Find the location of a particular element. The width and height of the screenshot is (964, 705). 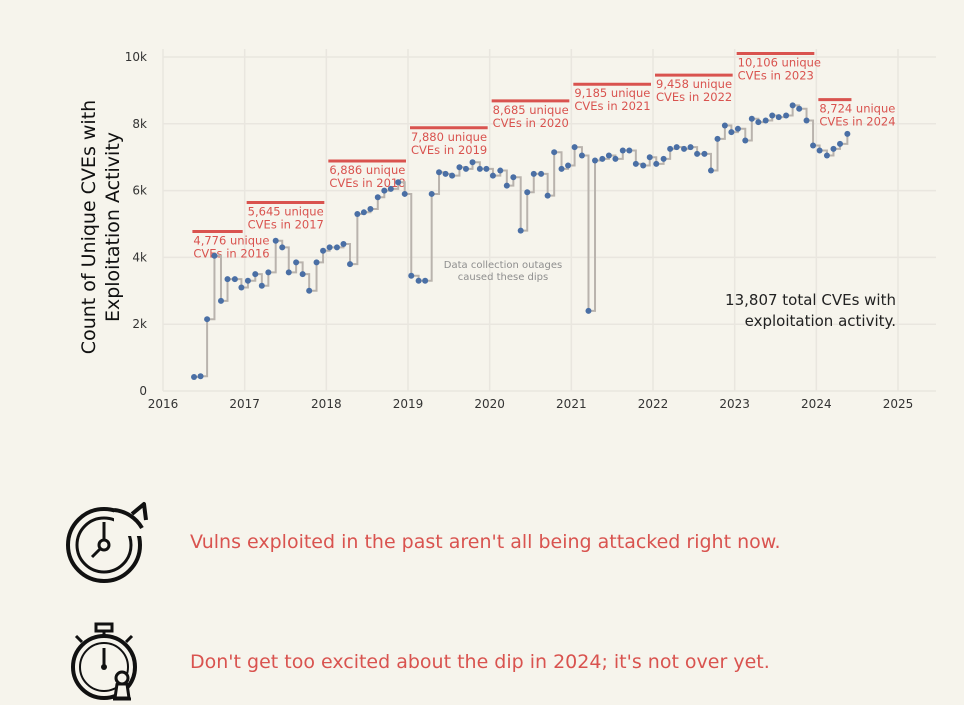

stopwatch-chess-icon is located at coordinates (104, 663).